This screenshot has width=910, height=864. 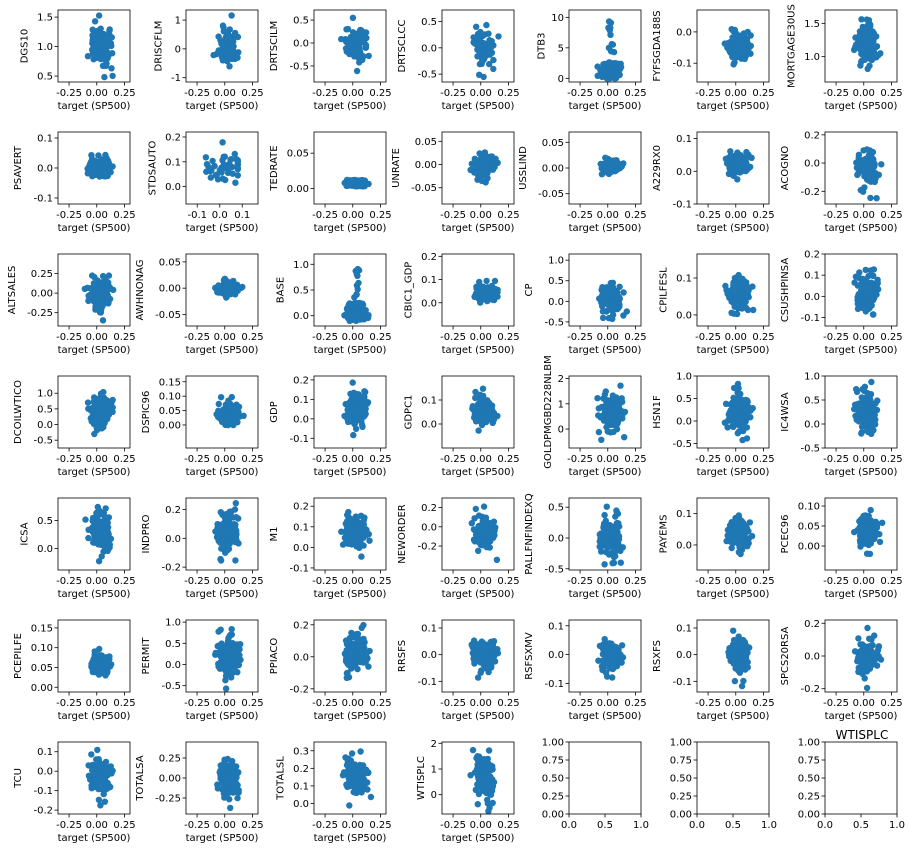 What do you see at coordinates (173, 162) in the screenshot?
I see `y-tick-label: 0.1` at bounding box center [173, 162].